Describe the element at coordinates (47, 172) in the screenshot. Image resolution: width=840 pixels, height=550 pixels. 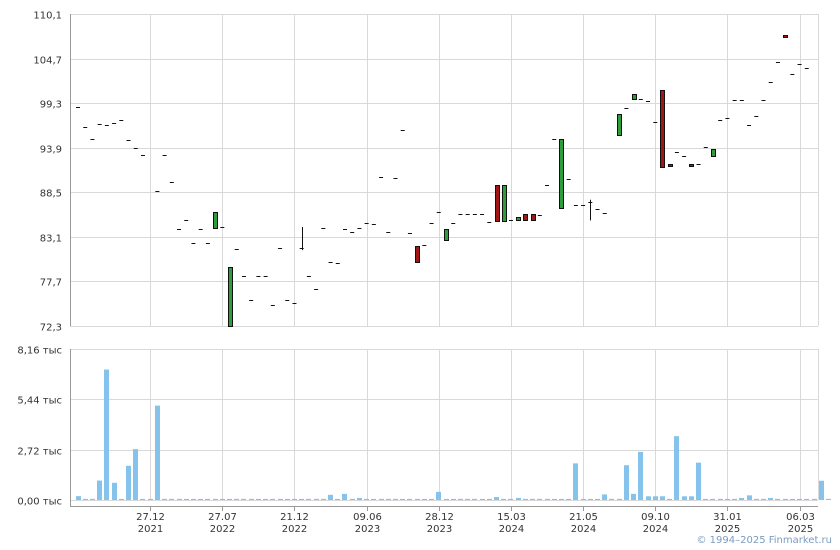
I see `price-y-axis: 72,3 77,7 83,1 88,5 93,9 99,3 104,7 110,1` at that location.